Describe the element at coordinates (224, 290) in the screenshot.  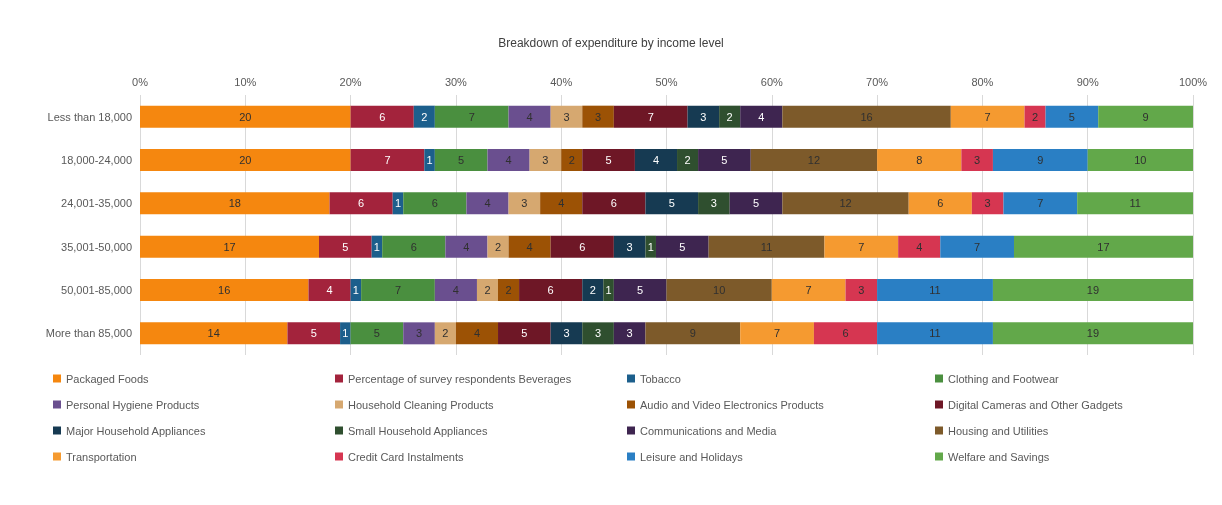
I see `data-label: 16` at that location.